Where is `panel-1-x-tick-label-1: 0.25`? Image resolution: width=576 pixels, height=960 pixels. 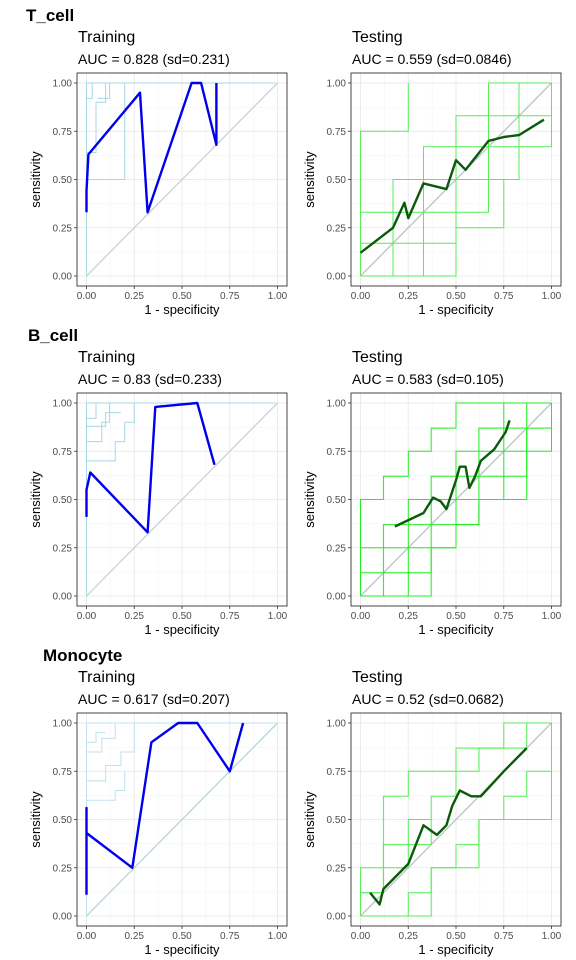
panel-1-x-tick-label-1: 0.25 is located at coordinates (409, 296).